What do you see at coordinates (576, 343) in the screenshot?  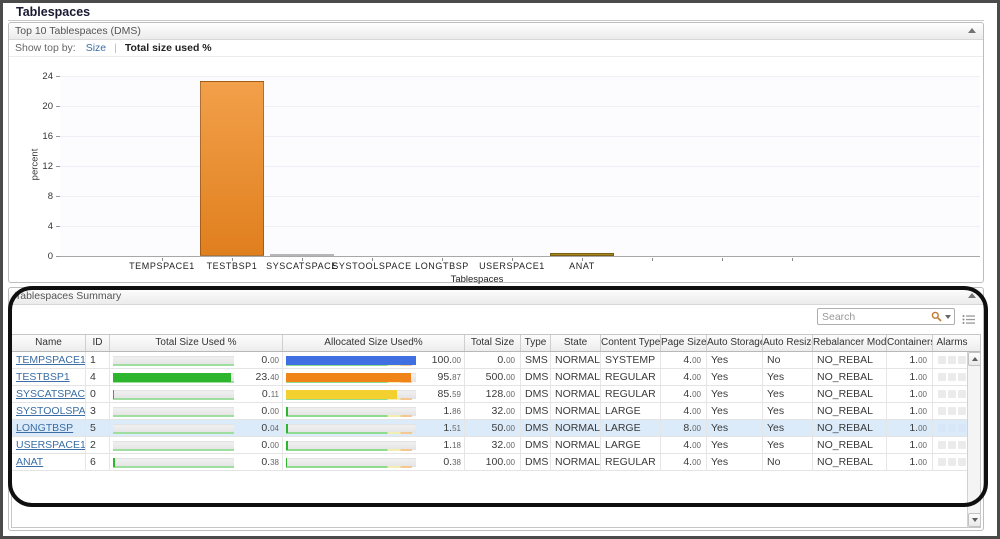 I see `column-header-state: State` at bounding box center [576, 343].